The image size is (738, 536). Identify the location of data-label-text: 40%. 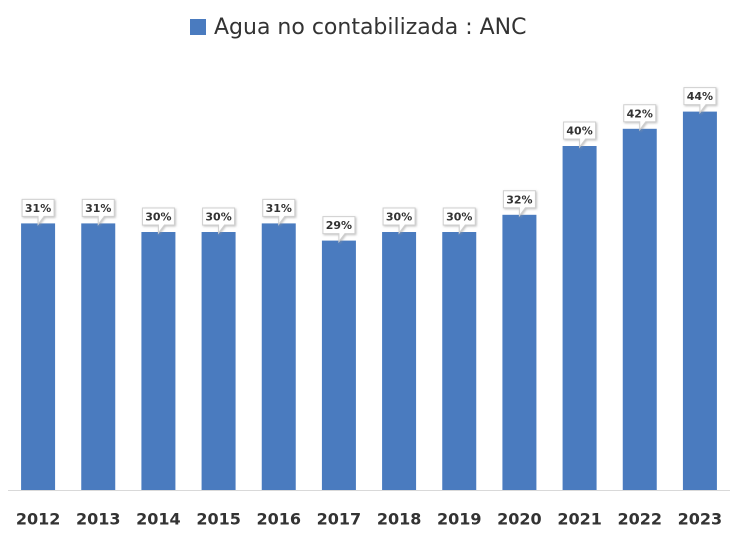
(579, 131).